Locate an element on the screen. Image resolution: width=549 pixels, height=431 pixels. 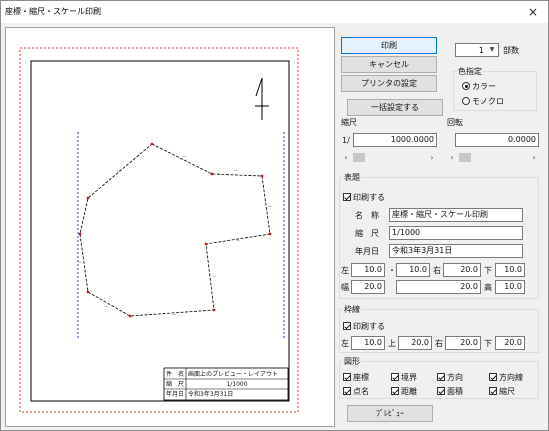
color-group: 色指定 カラー モノクロ is located at coordinates (495, 88).